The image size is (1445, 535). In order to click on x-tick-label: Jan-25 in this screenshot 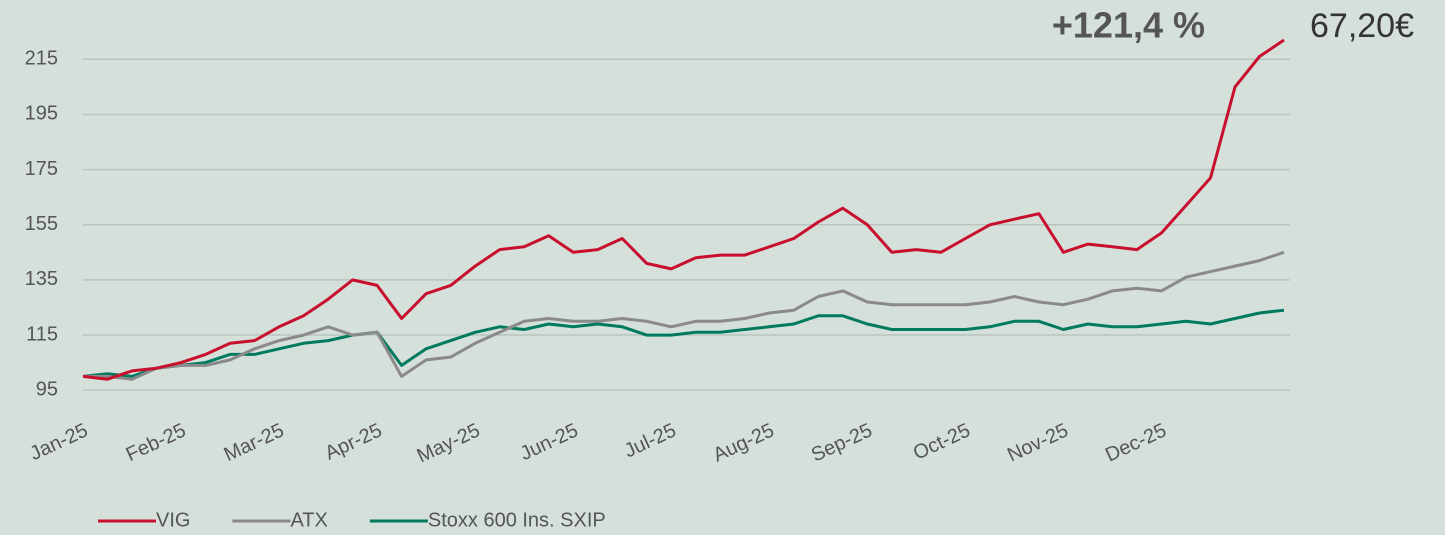, I will do `click(59, 442)`.